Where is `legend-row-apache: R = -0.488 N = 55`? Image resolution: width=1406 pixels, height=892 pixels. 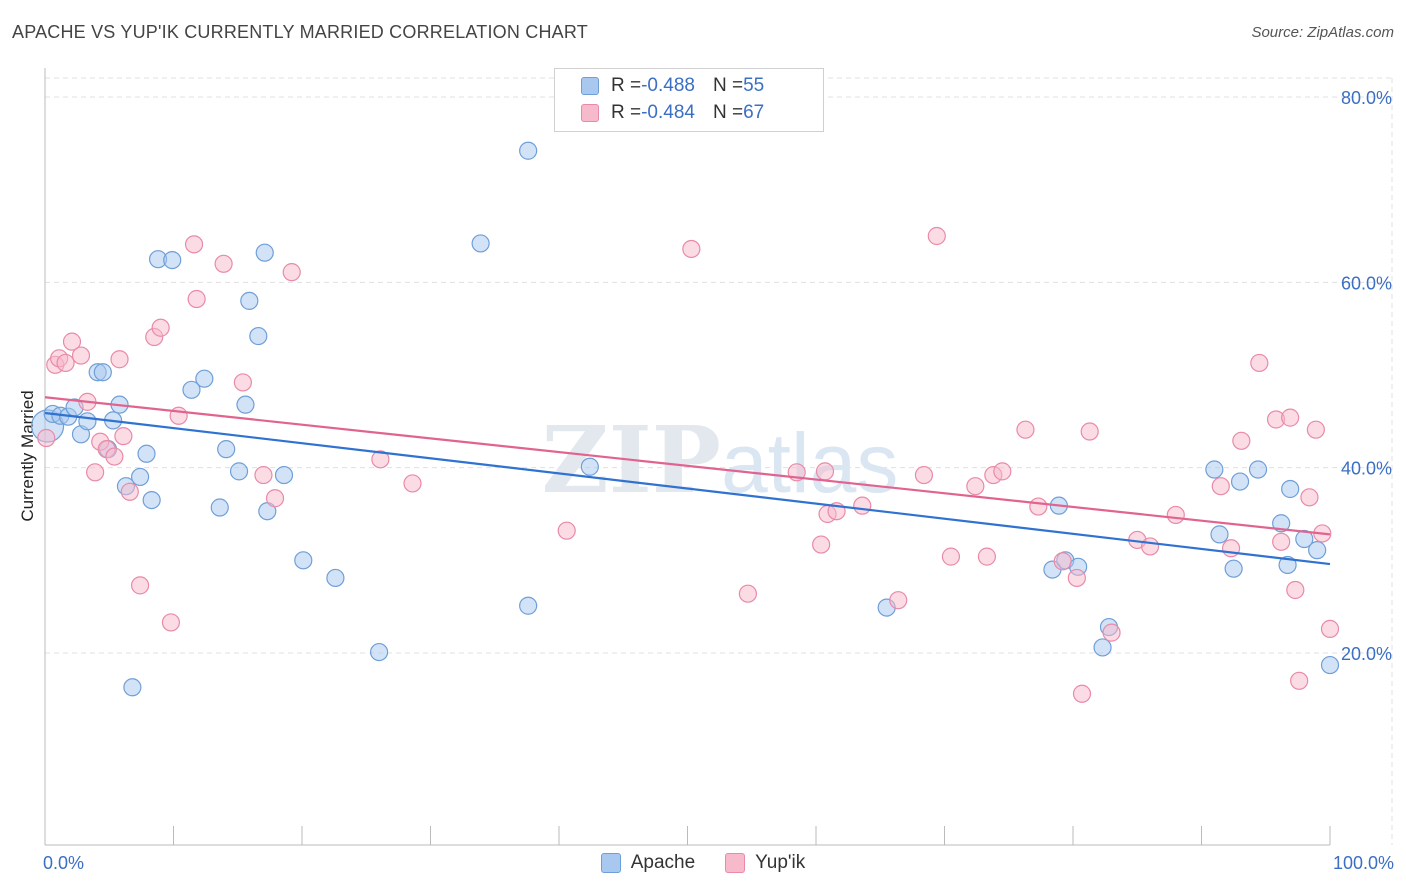 legend-row-apache: R = -0.488 N = 55 is located at coordinates (672, 86).